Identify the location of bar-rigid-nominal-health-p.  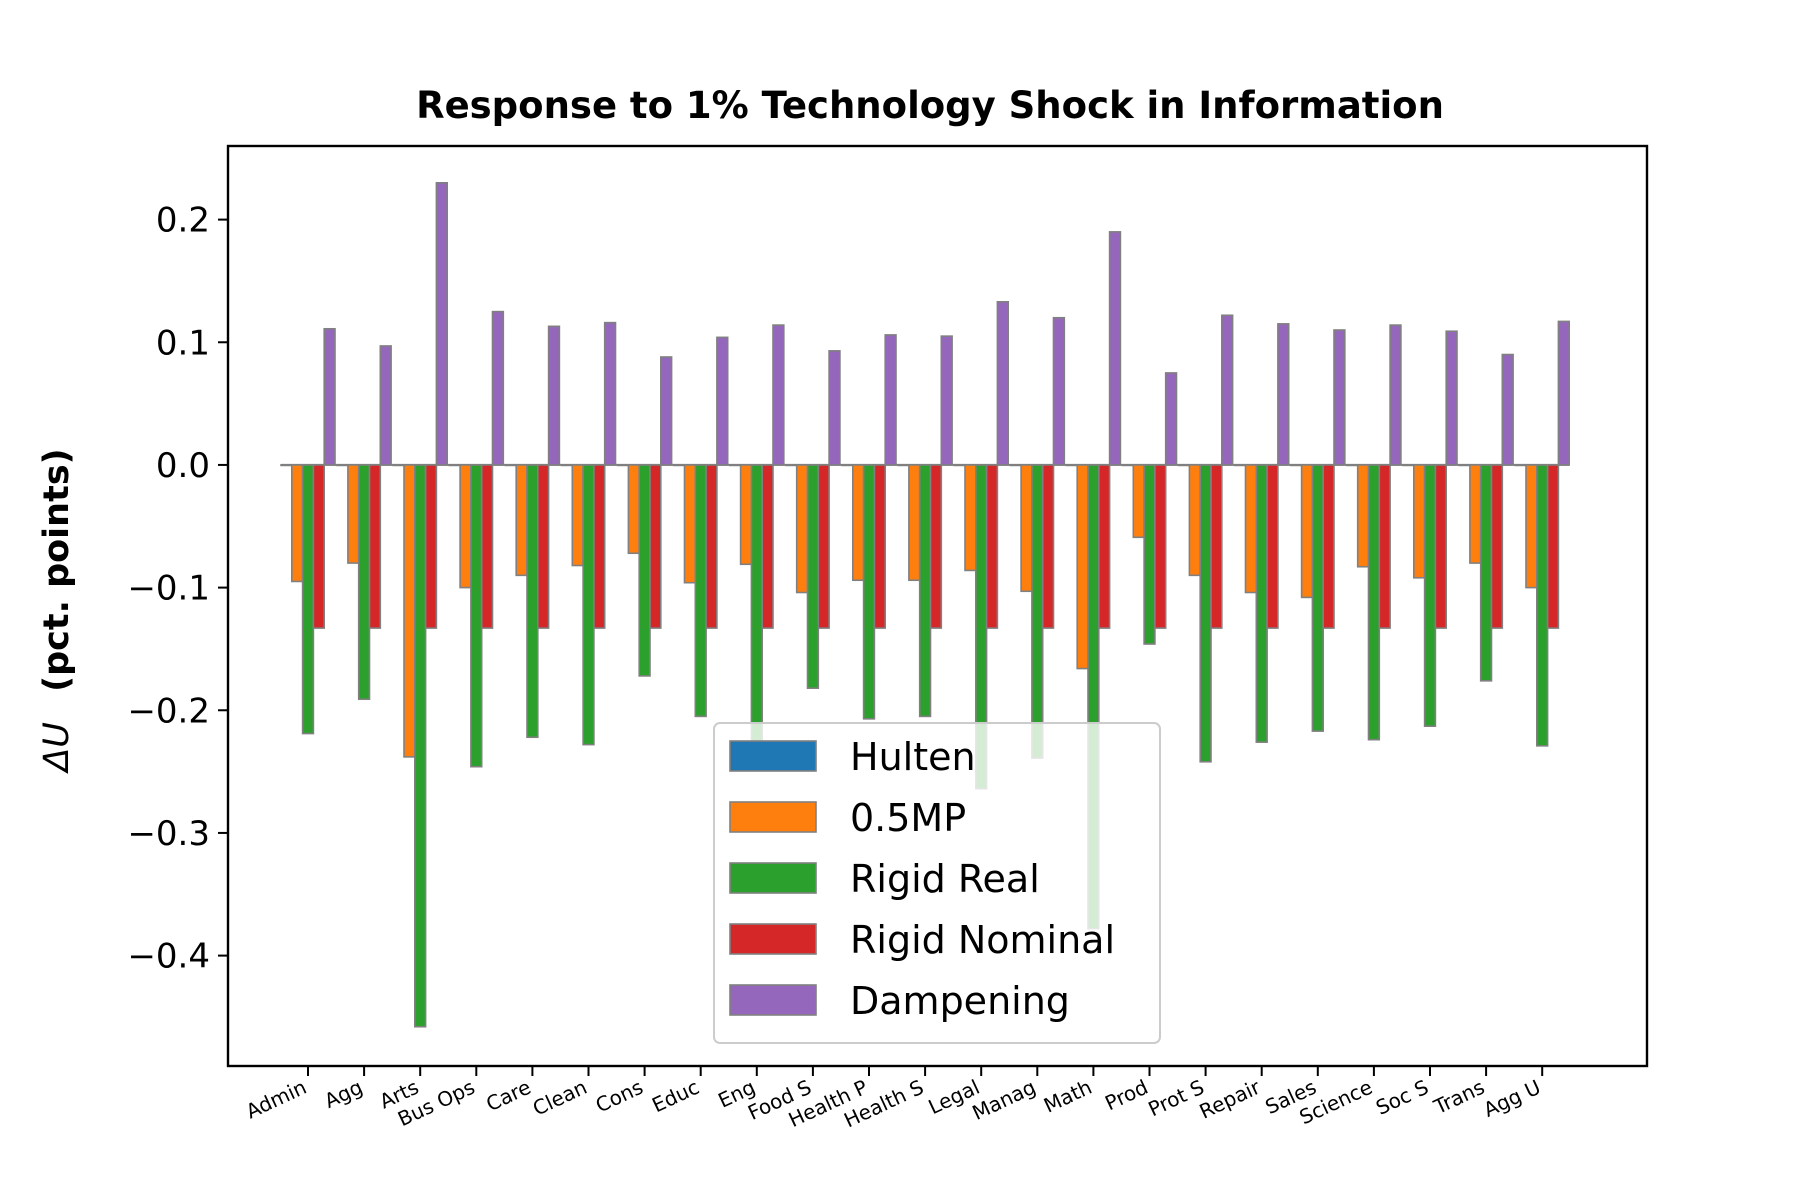
(880, 546).